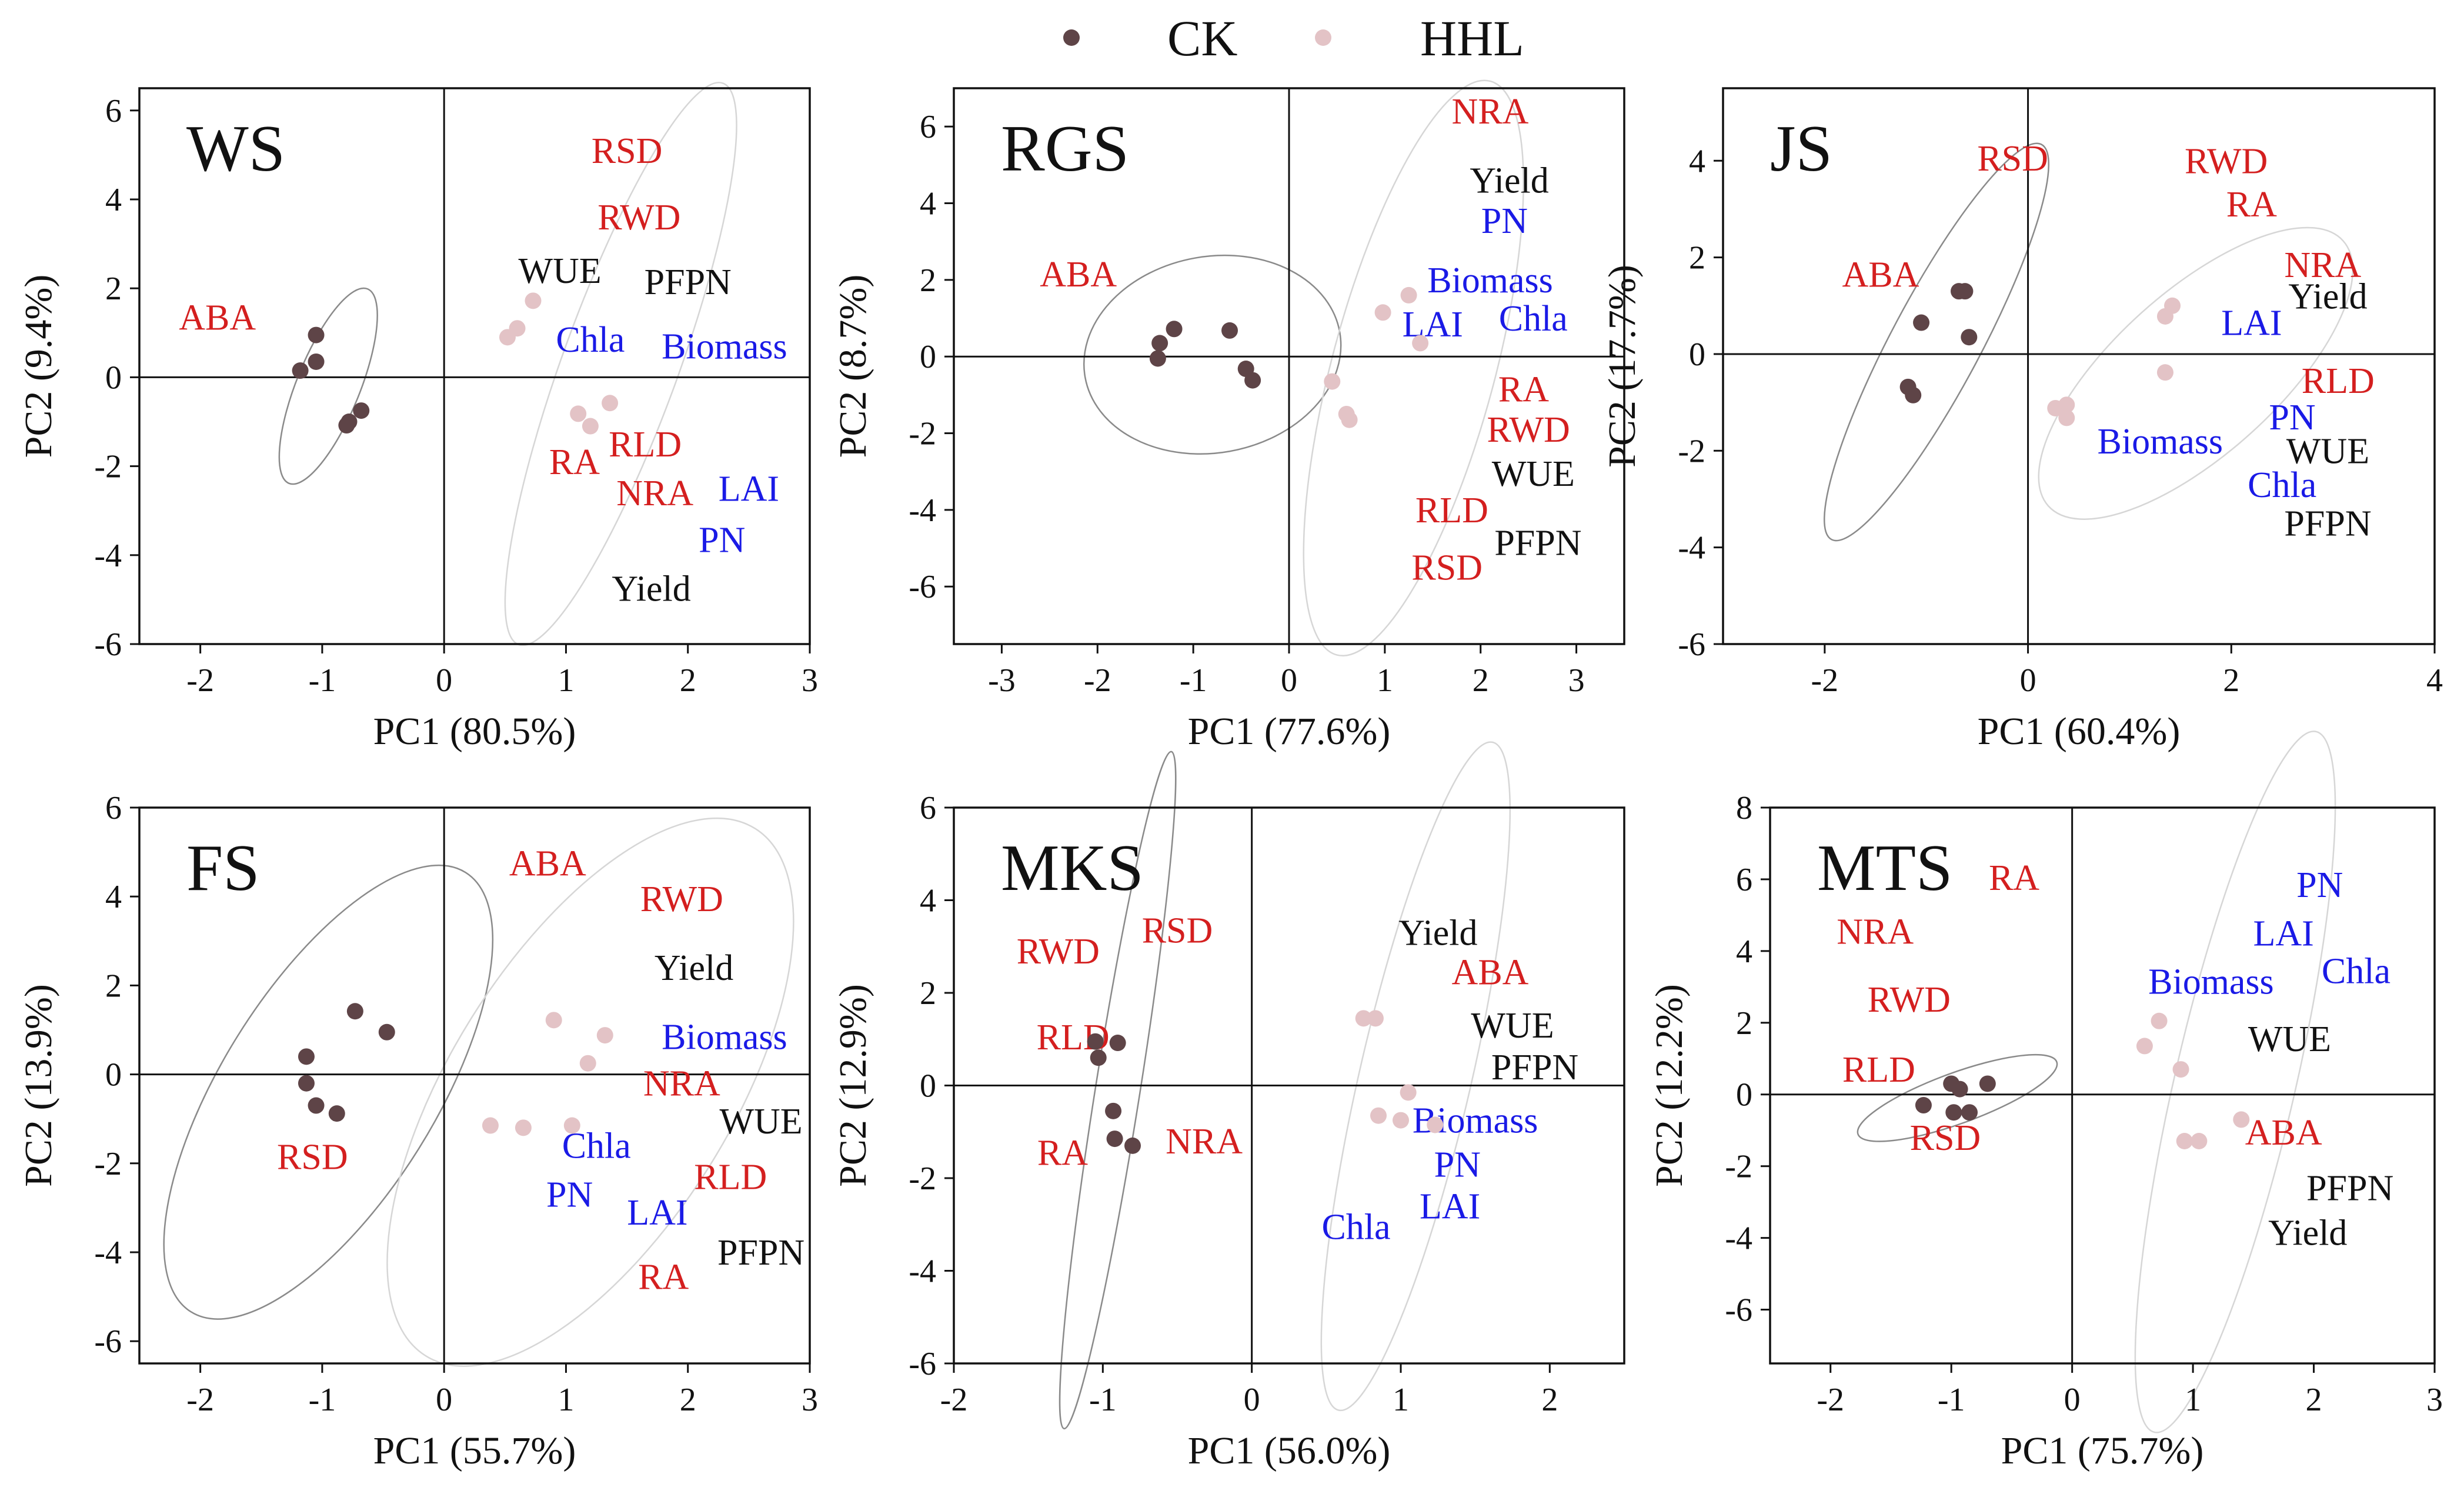 The image size is (2464, 1504). Describe the element at coordinates (928, 1086) in the screenshot. I see `mks-y-tick-label: 0` at that location.